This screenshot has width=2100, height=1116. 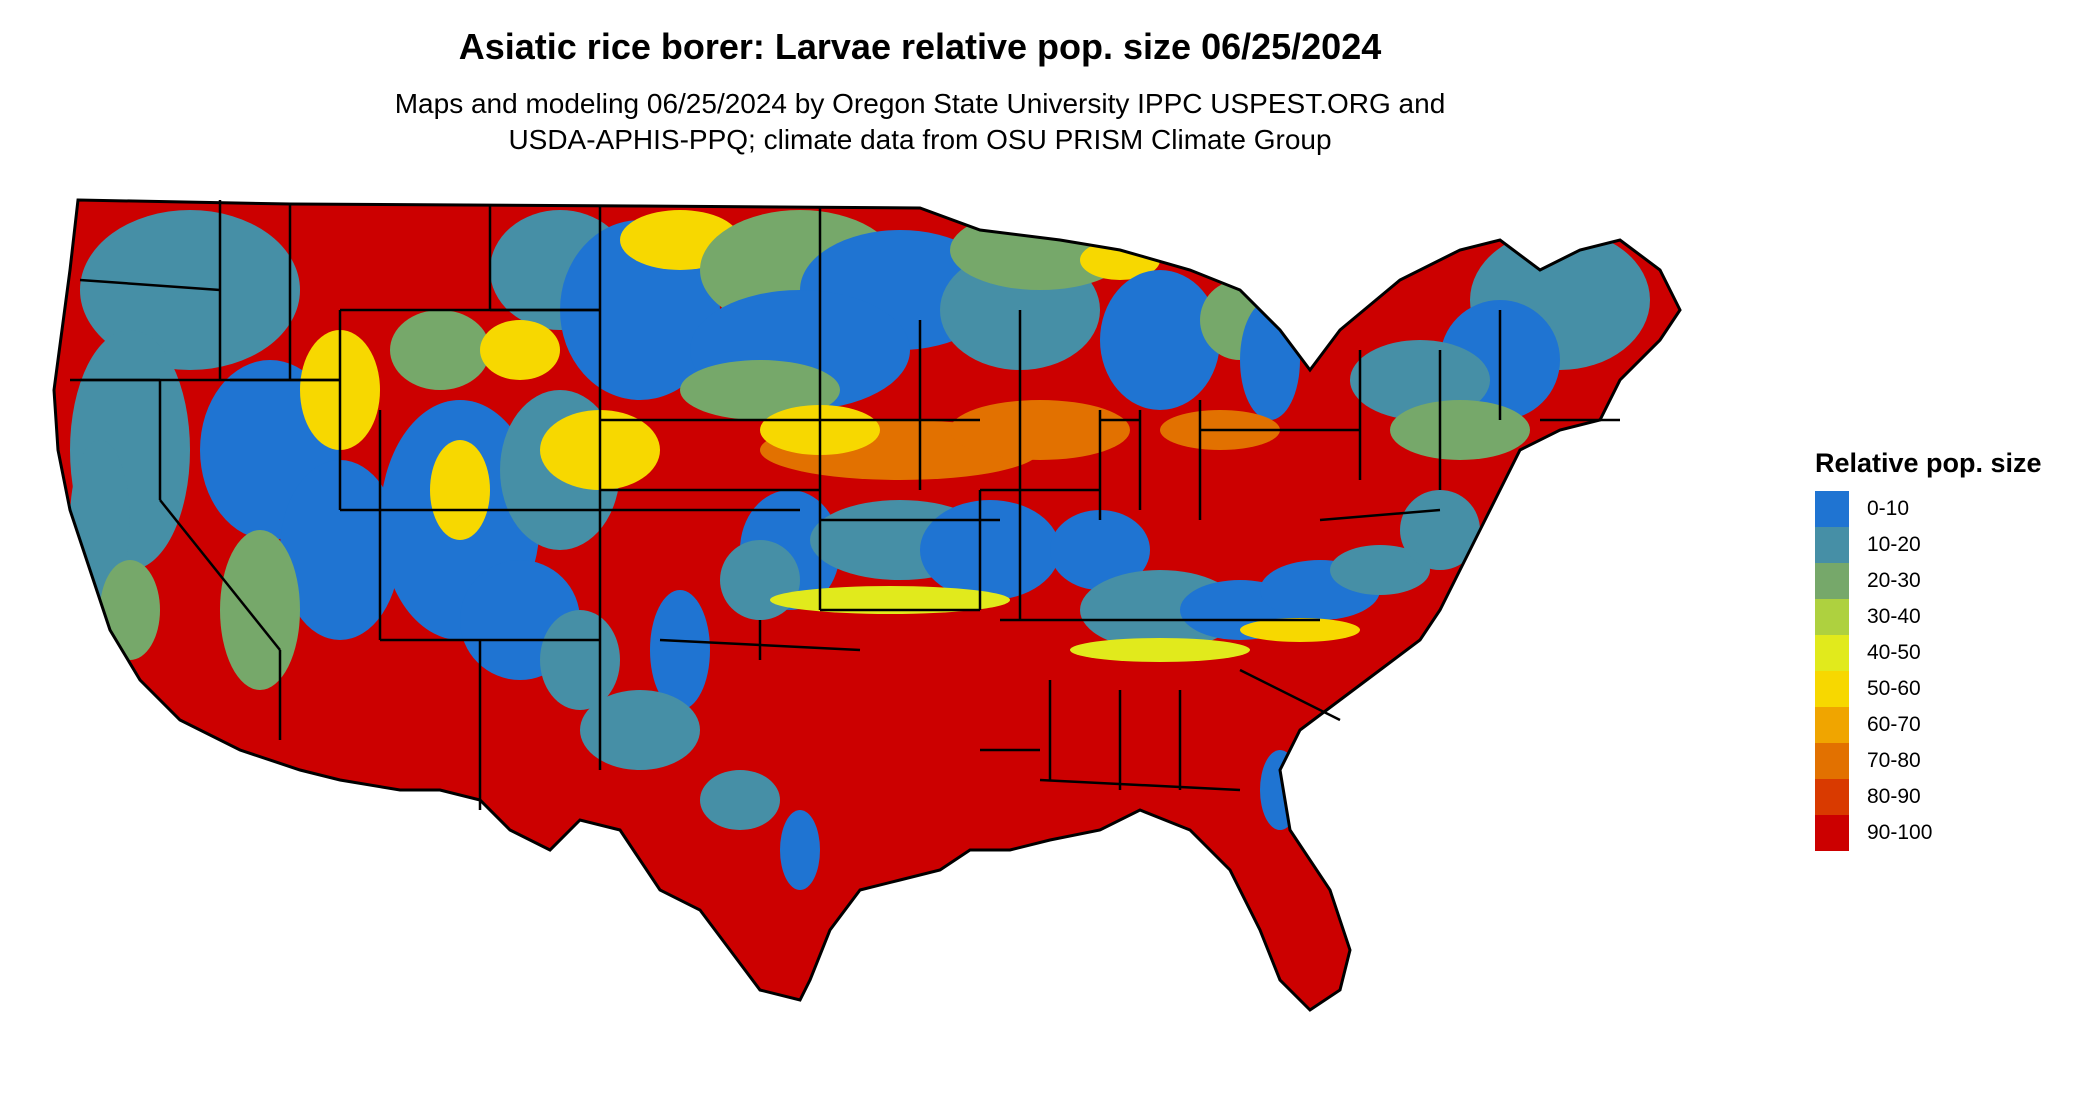 What do you see at coordinates (1894, 760) in the screenshot?
I see `legend-label: 70-80` at bounding box center [1894, 760].